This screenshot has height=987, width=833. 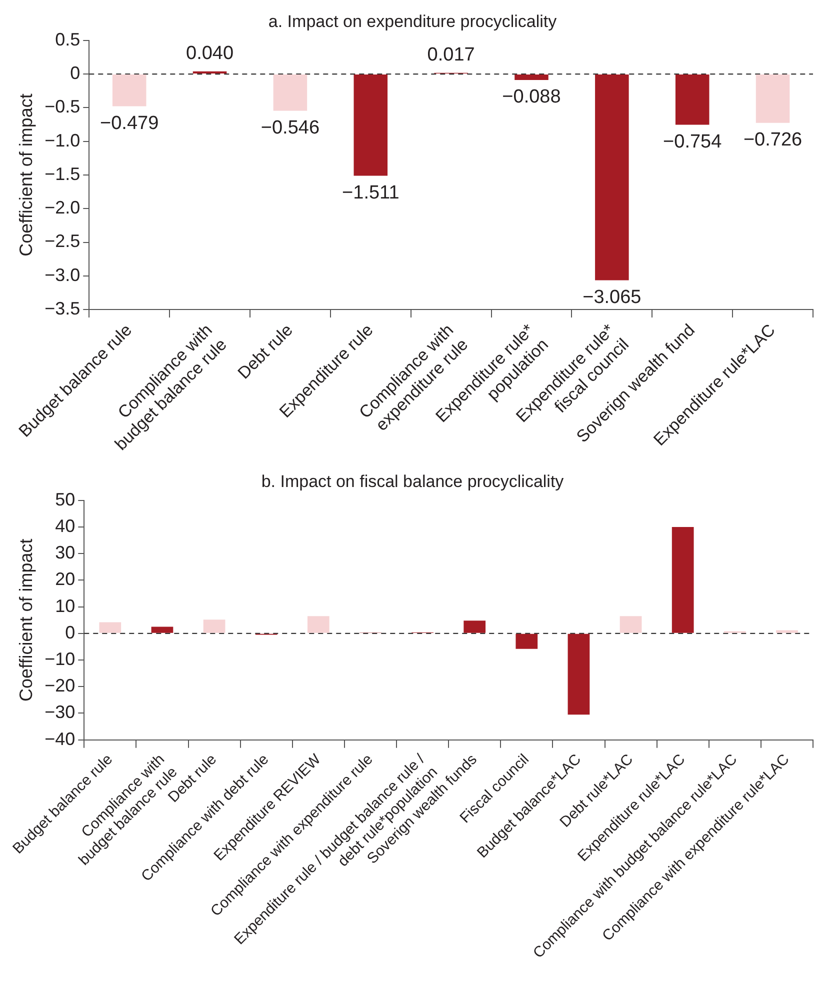 What do you see at coordinates (412, 481) in the screenshot?
I see `chart-title: b. Impact on fiscal balance procyclicality` at bounding box center [412, 481].